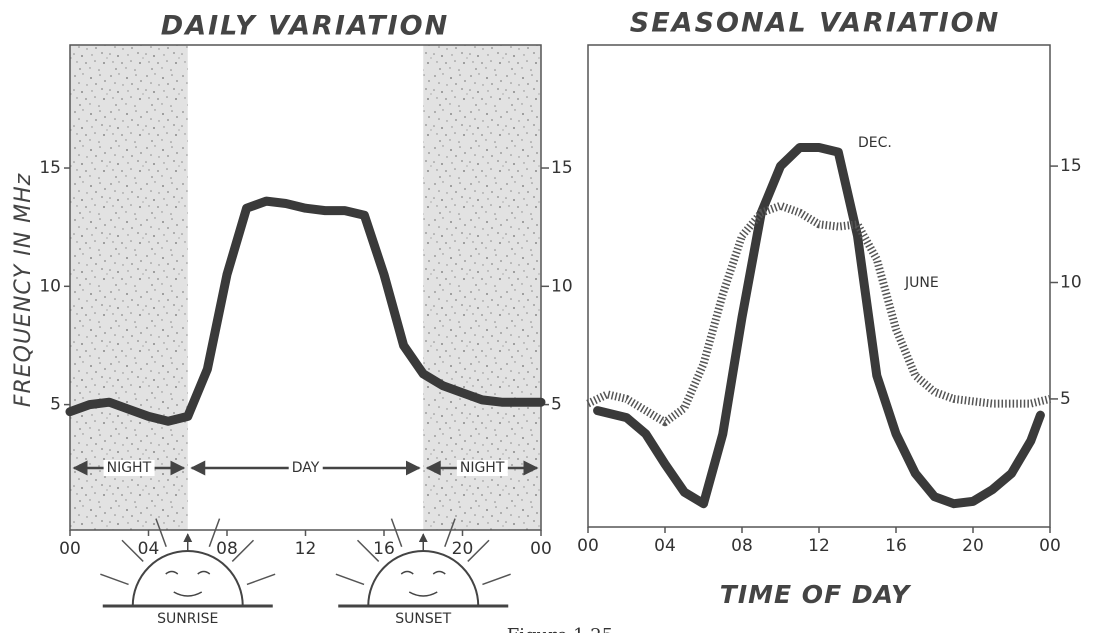  What do you see at coordinates (305, 26) in the screenshot?
I see `chart-title: DAILY VARIATION` at bounding box center [305, 26].